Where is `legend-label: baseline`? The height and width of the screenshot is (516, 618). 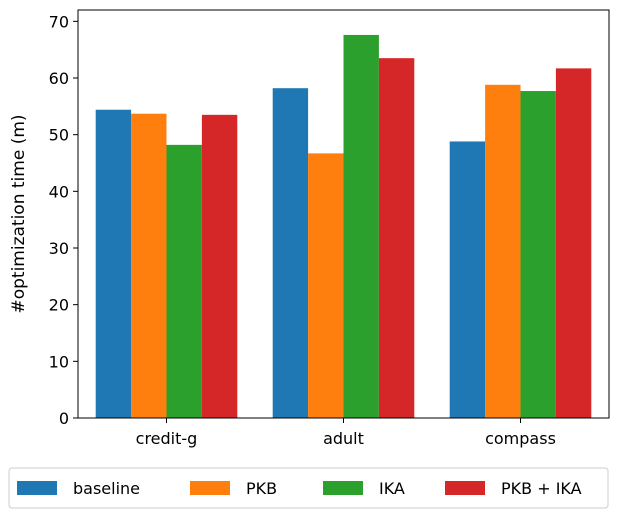 legend-label: baseline is located at coordinates (106, 488).